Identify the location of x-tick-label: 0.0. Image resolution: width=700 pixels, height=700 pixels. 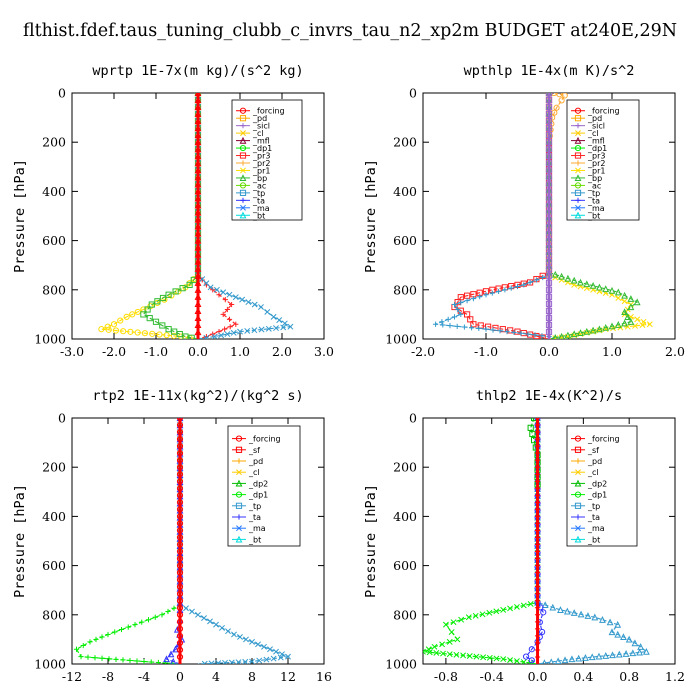
(538, 676).